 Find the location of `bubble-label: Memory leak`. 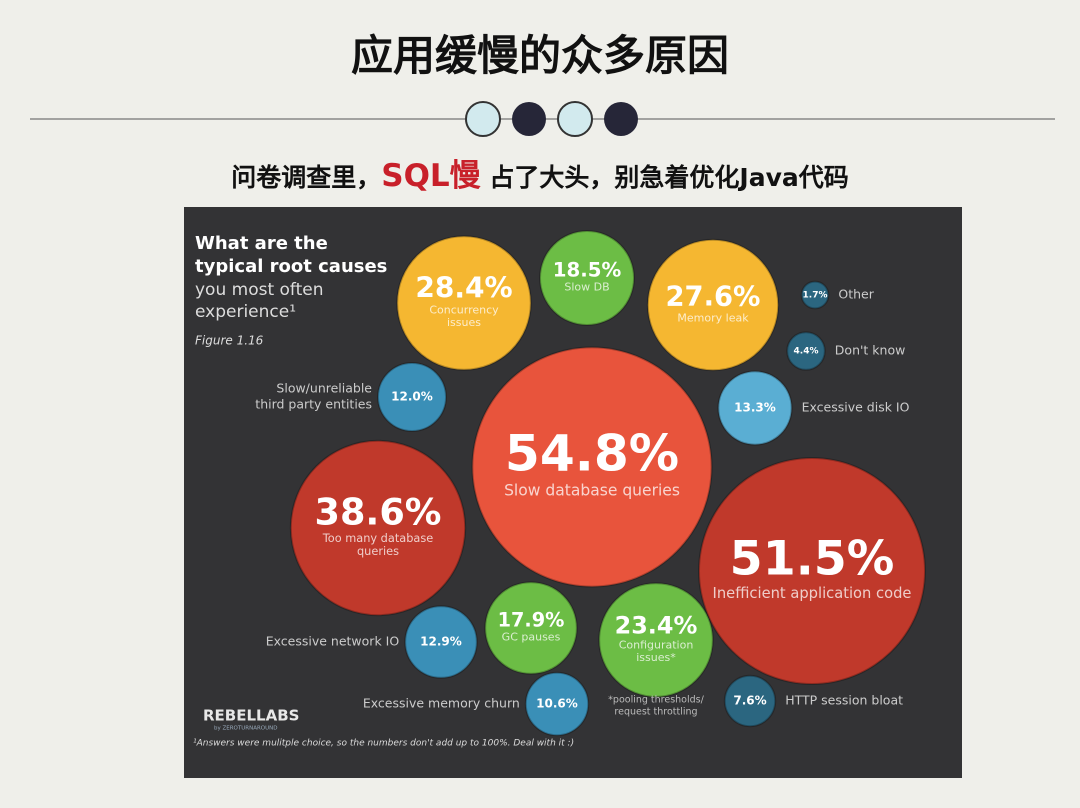

bubble-label: Memory leak is located at coordinates (713, 317).